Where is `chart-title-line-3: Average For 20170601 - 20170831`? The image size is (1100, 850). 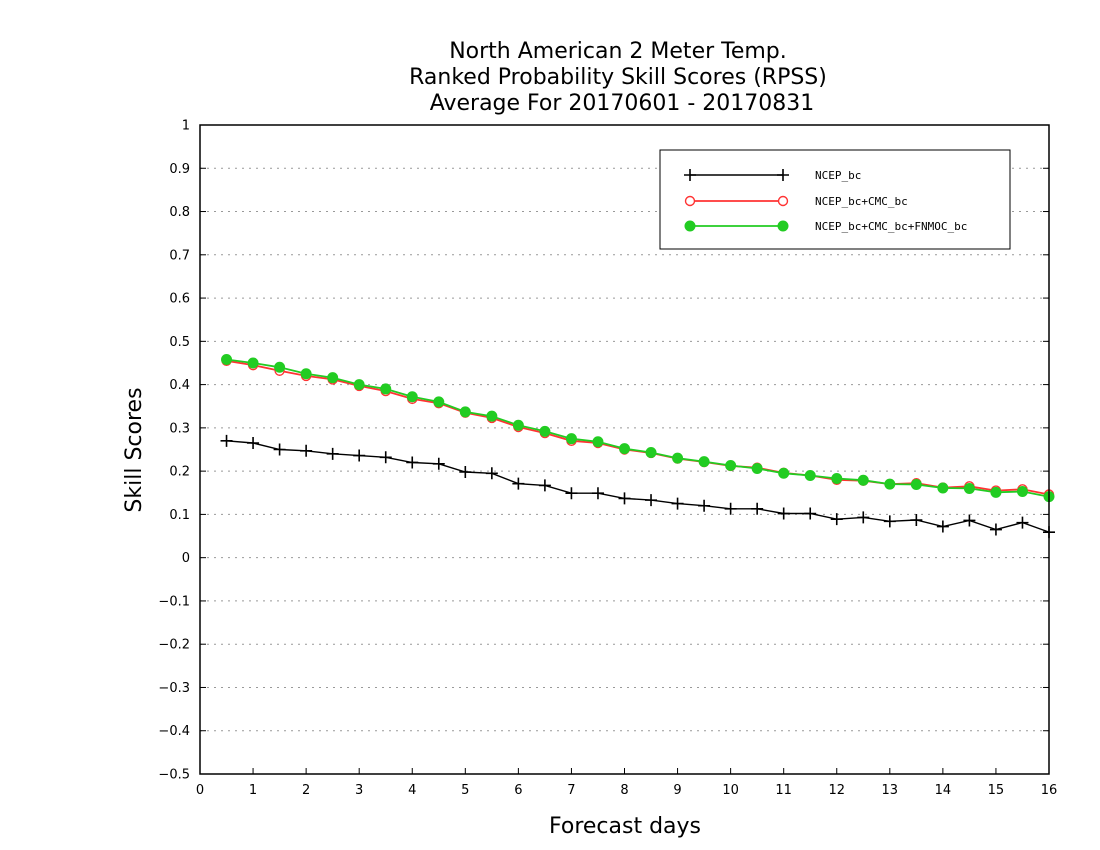 chart-title-line-3: Average For 20170601 - 20170831 is located at coordinates (622, 103).